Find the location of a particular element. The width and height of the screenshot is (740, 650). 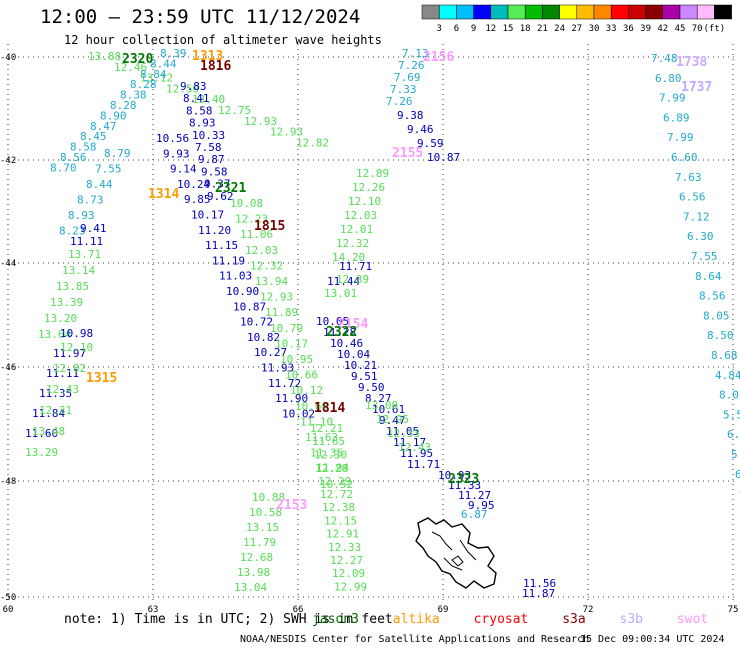

wave-height-label: 9.51 is located at coordinates (364, 376).